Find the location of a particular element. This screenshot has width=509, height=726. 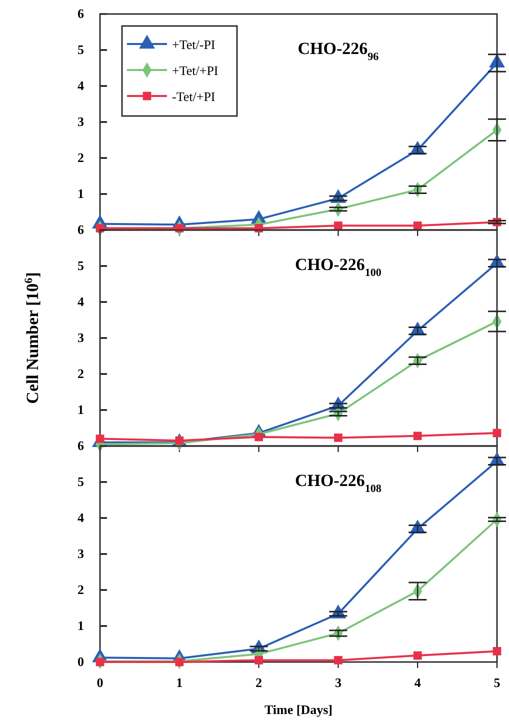

legend-label: +Tet/-PI is located at coordinates (194, 44).